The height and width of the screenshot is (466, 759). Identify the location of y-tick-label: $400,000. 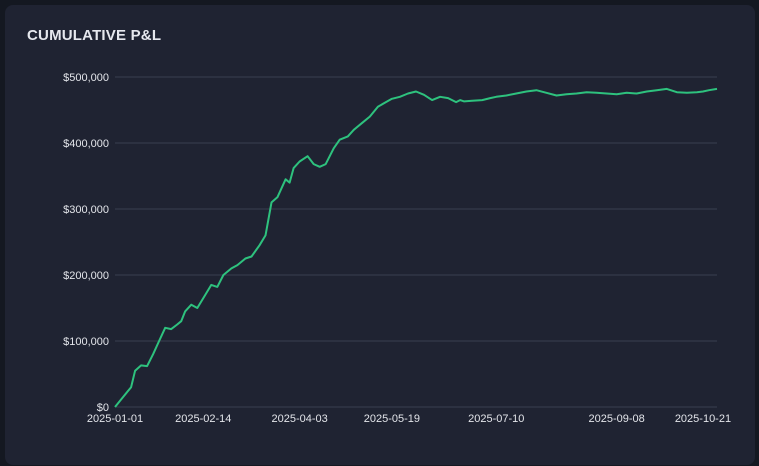
(86, 144).